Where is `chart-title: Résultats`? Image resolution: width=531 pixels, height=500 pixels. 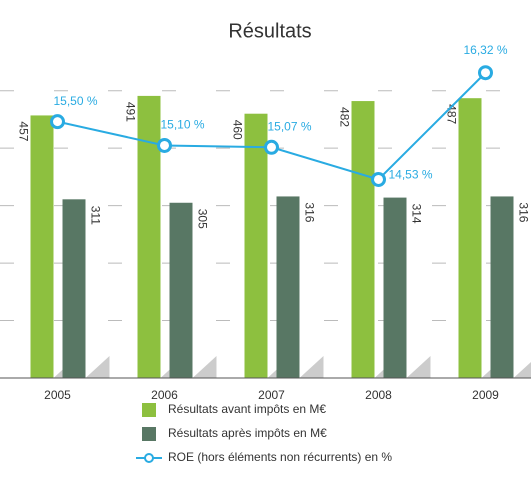 chart-title: Résultats is located at coordinates (269, 31).